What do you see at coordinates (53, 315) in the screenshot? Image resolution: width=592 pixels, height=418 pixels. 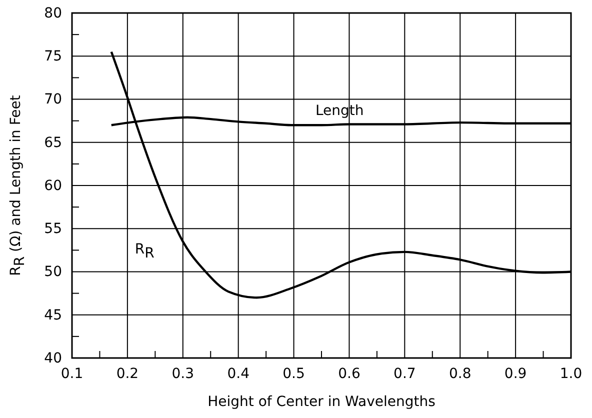 I see `y-tick-label: 45` at bounding box center [53, 315].